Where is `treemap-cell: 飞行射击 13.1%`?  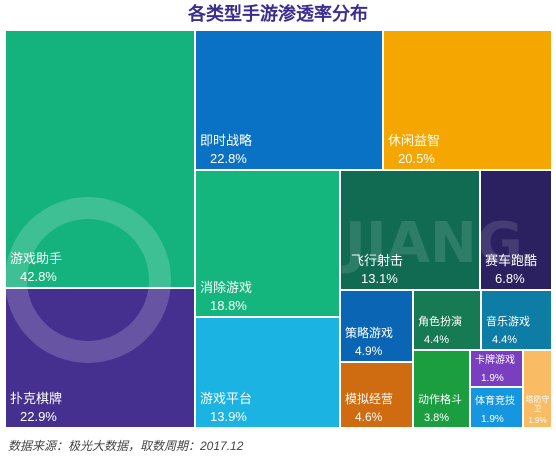 treemap-cell: 飞行射击 13.1% is located at coordinates (410, 230).